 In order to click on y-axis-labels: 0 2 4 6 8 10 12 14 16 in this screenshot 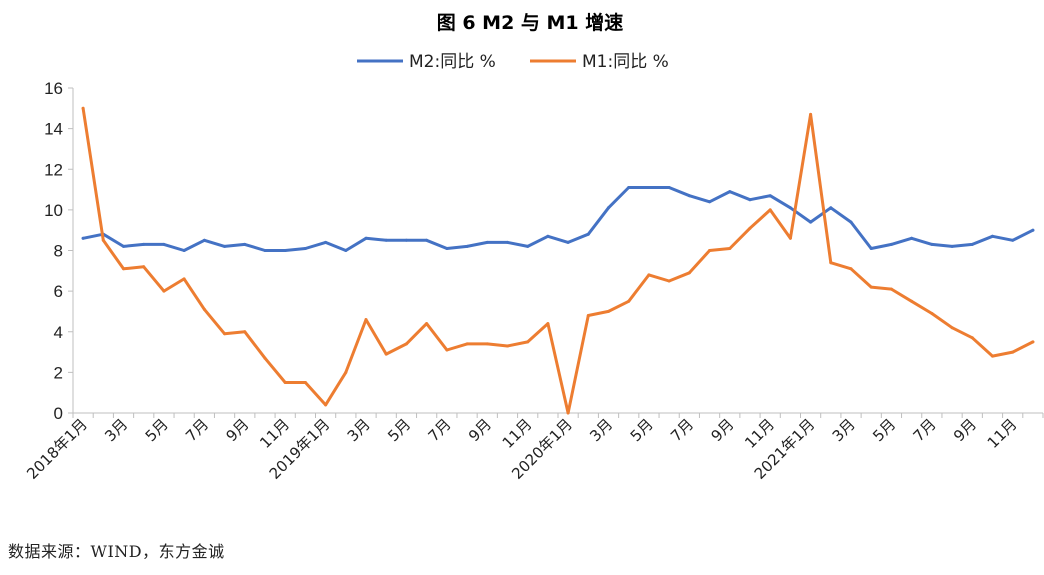, I will do `click(53, 251)`.